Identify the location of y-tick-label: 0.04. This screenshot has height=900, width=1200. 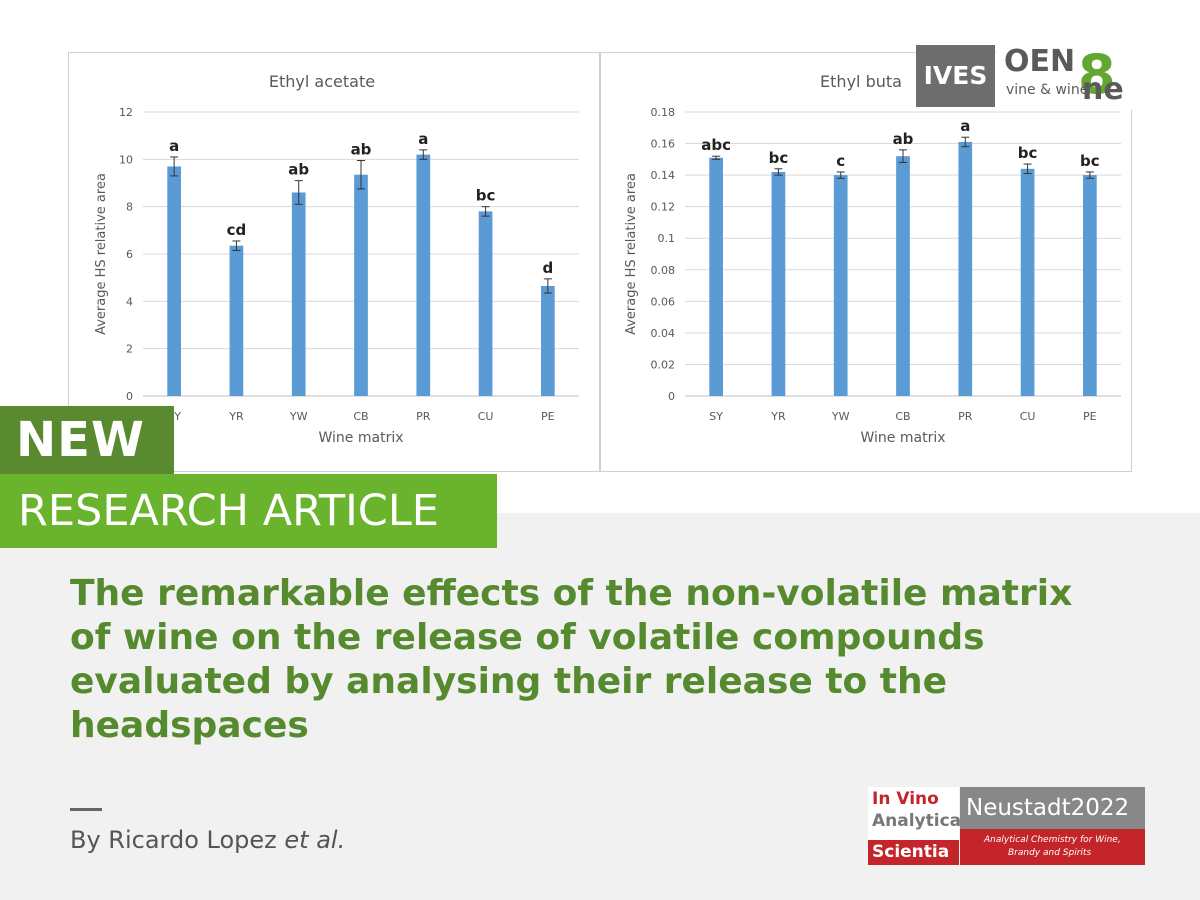
(663, 333).